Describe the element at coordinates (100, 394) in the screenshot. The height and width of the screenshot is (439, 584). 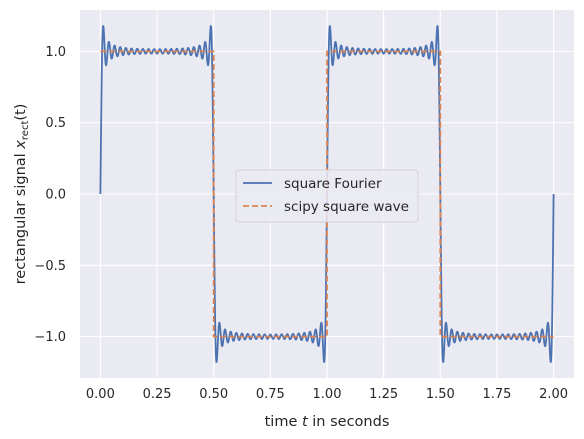
I see `x-tick-label: 0.00` at that location.